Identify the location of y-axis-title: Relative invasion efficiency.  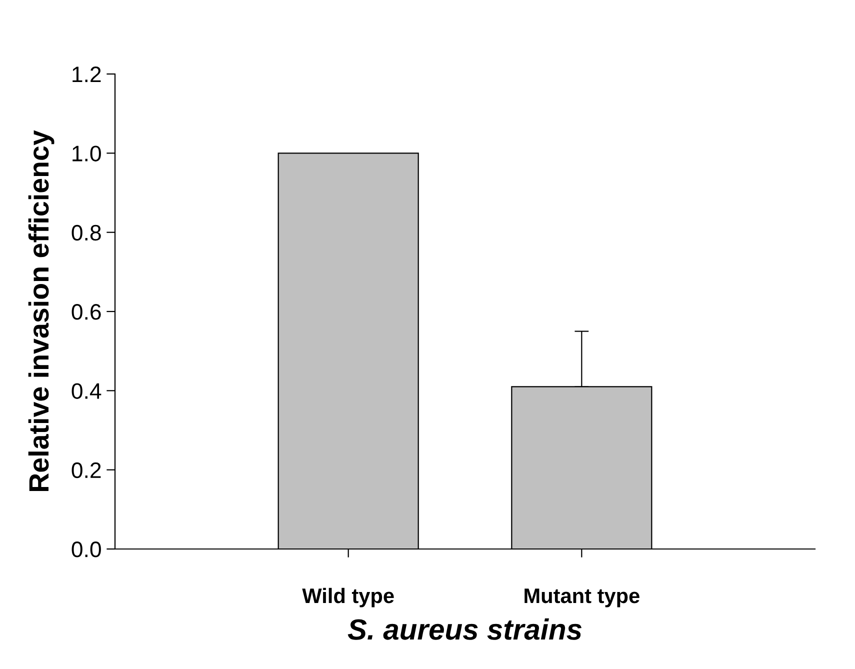
(41, 311).